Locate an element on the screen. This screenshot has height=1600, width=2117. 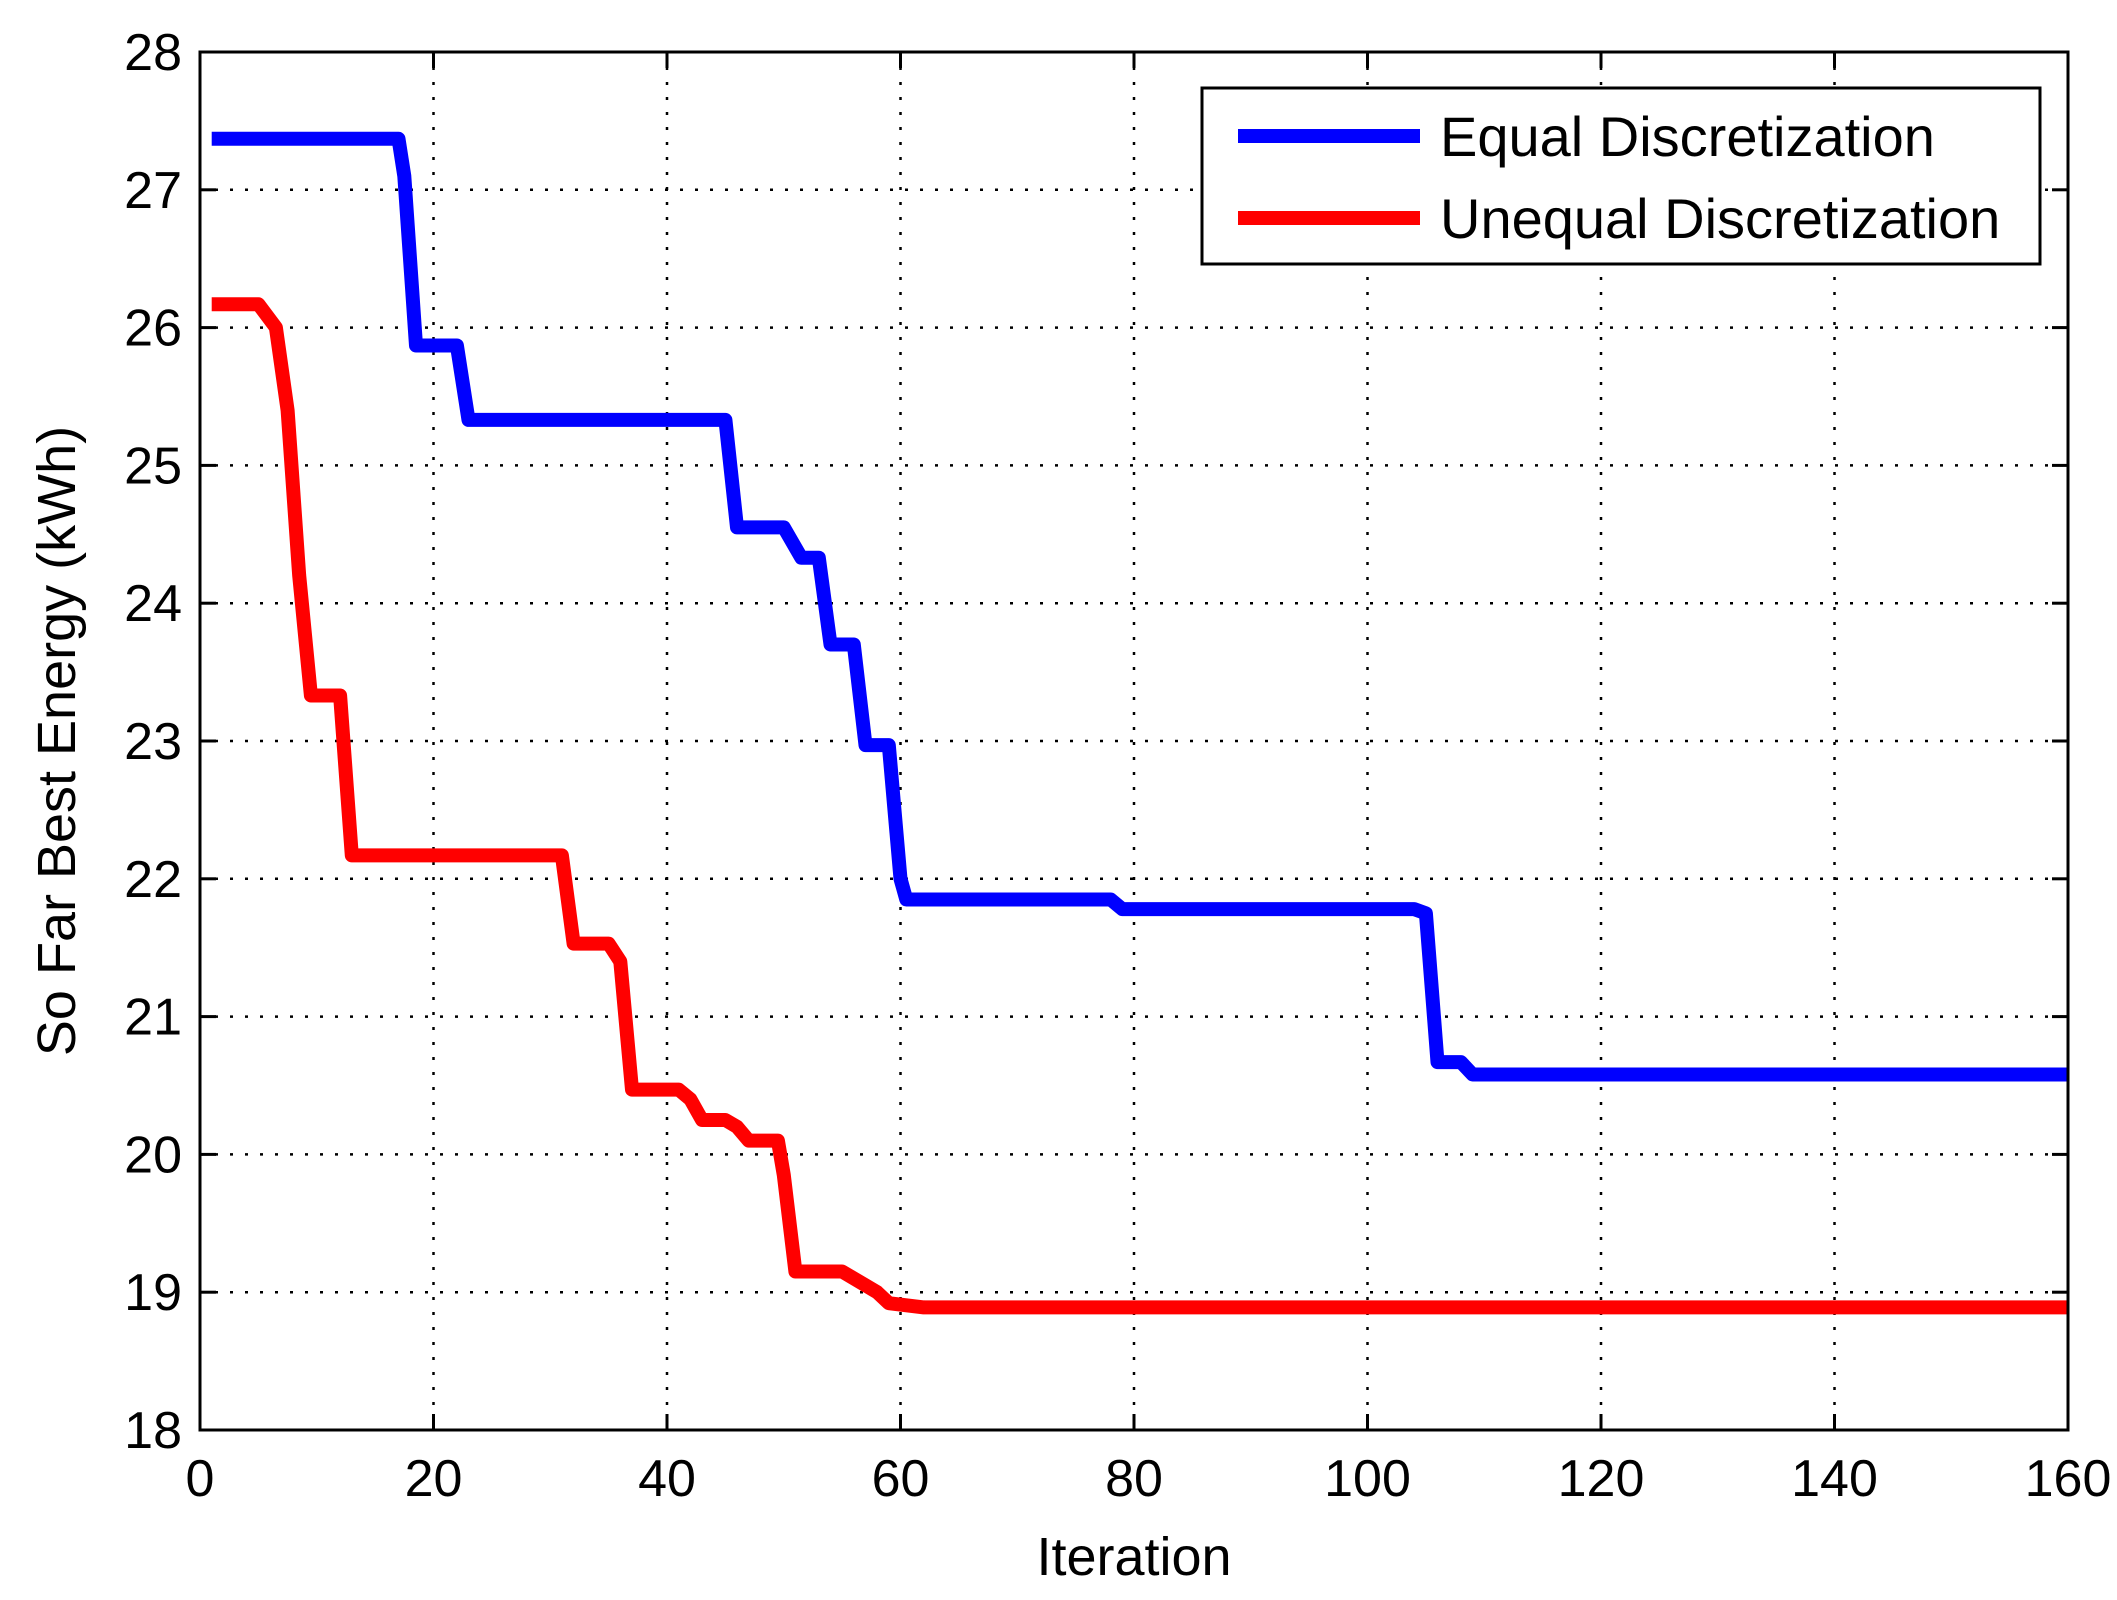
y-tick-label: 22 is located at coordinates (153, 880).